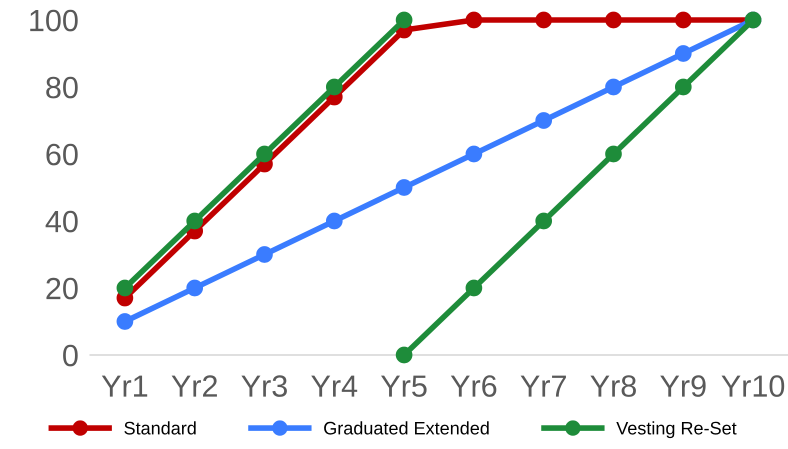 This screenshot has height=449, width=788. I want to click on x-tick-label: Yr9, so click(683, 386).